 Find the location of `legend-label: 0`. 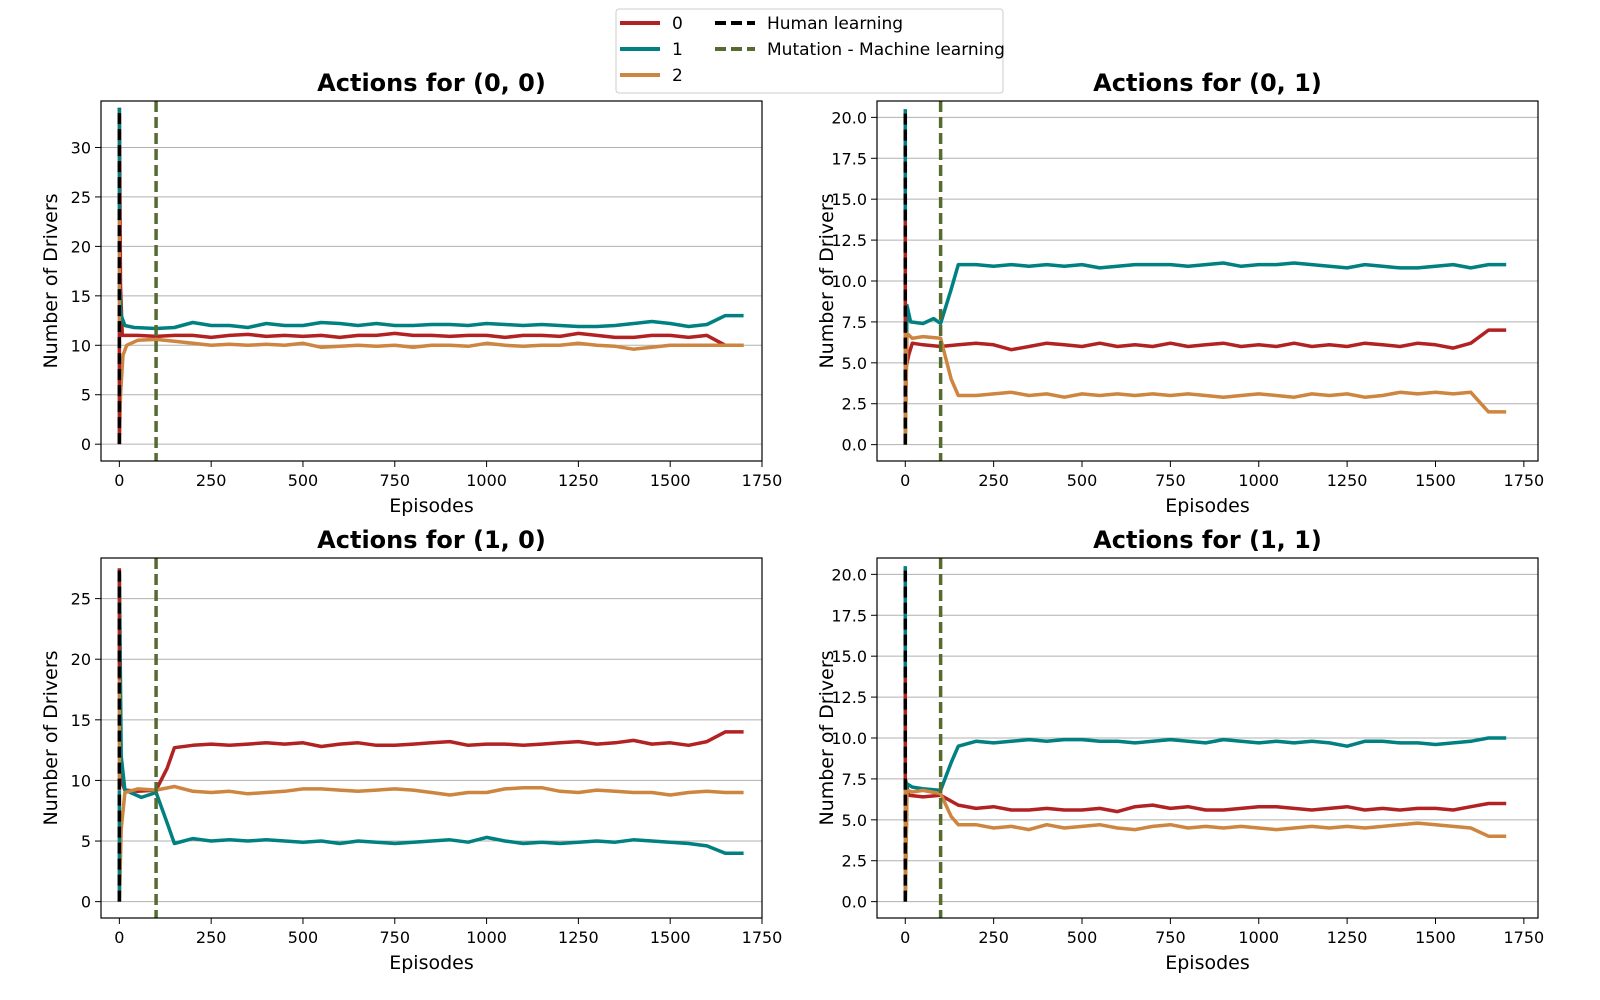

legend-label: 0 is located at coordinates (677, 24).